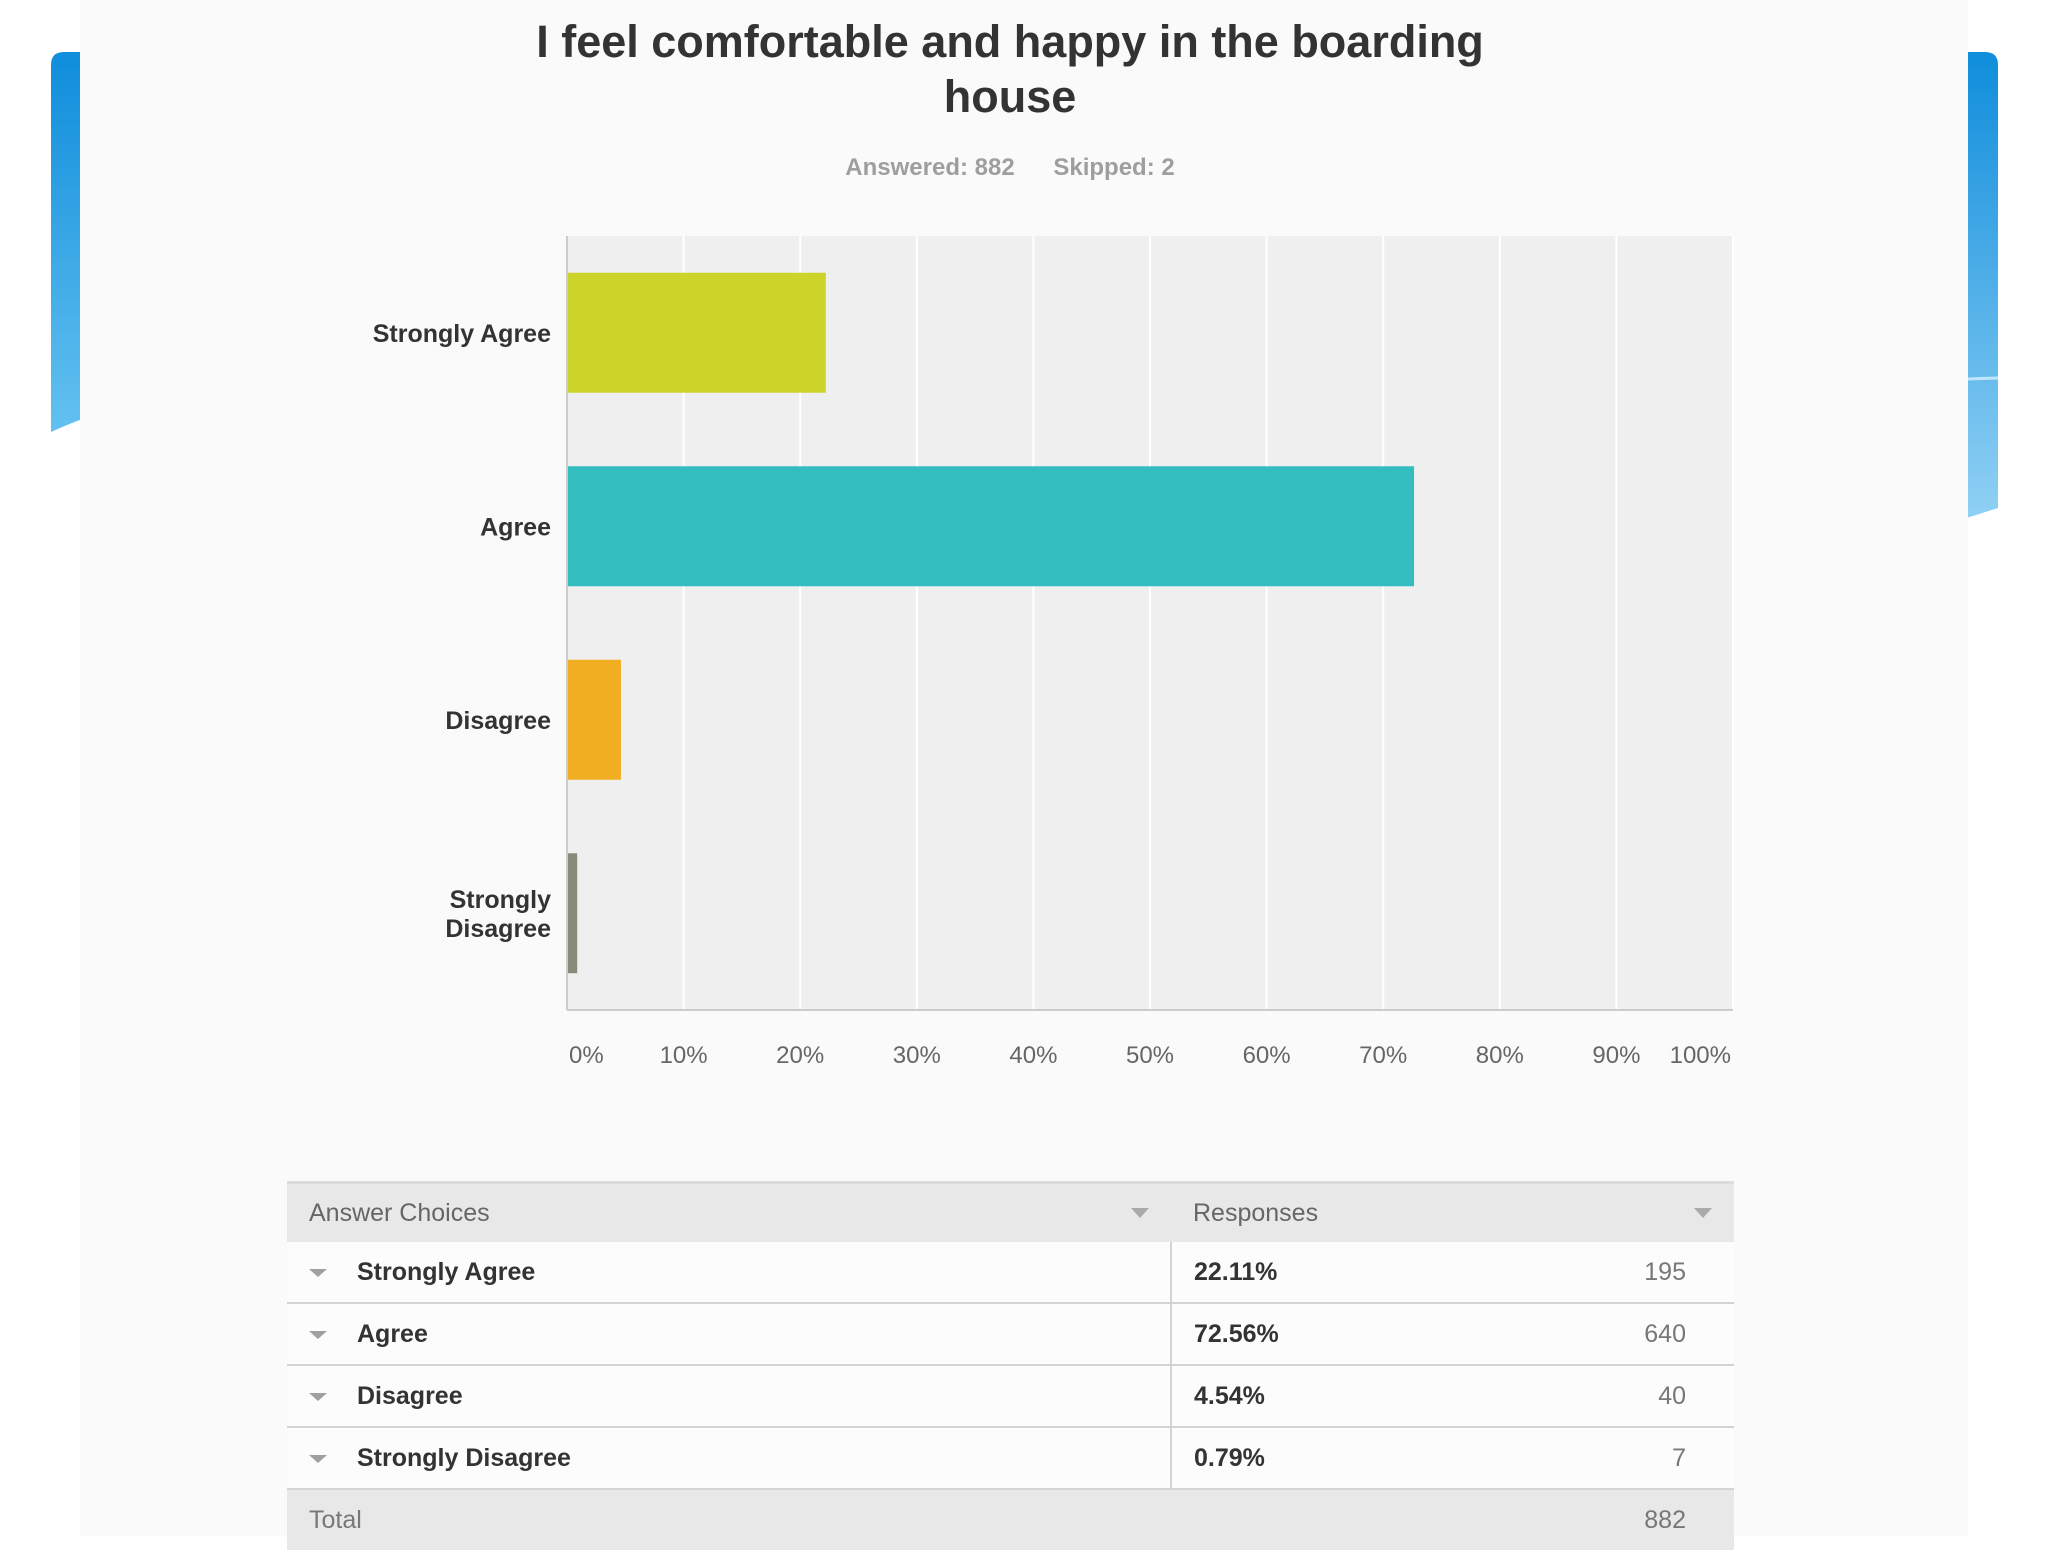  Describe the element at coordinates (1318, 1458) in the screenshot. I see `response-percent: 0.79%` at that location.